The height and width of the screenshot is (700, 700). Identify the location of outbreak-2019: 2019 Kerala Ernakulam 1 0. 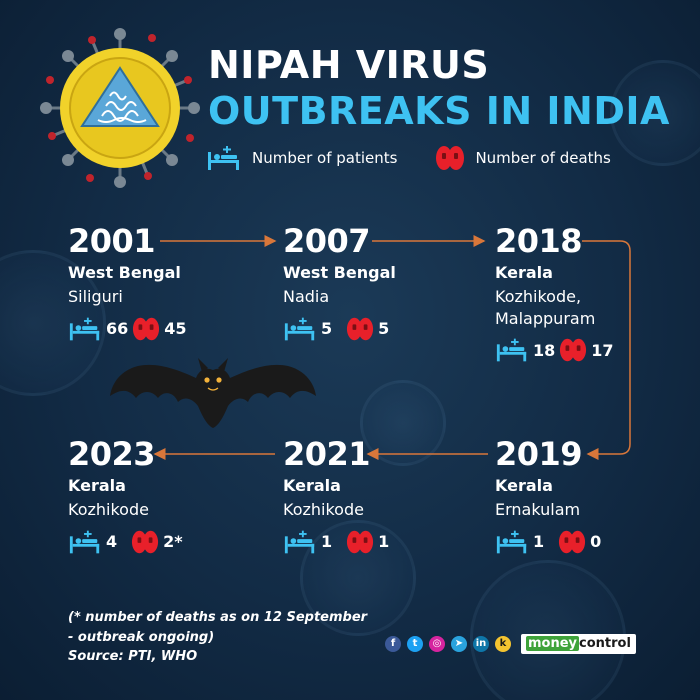
(548, 497).